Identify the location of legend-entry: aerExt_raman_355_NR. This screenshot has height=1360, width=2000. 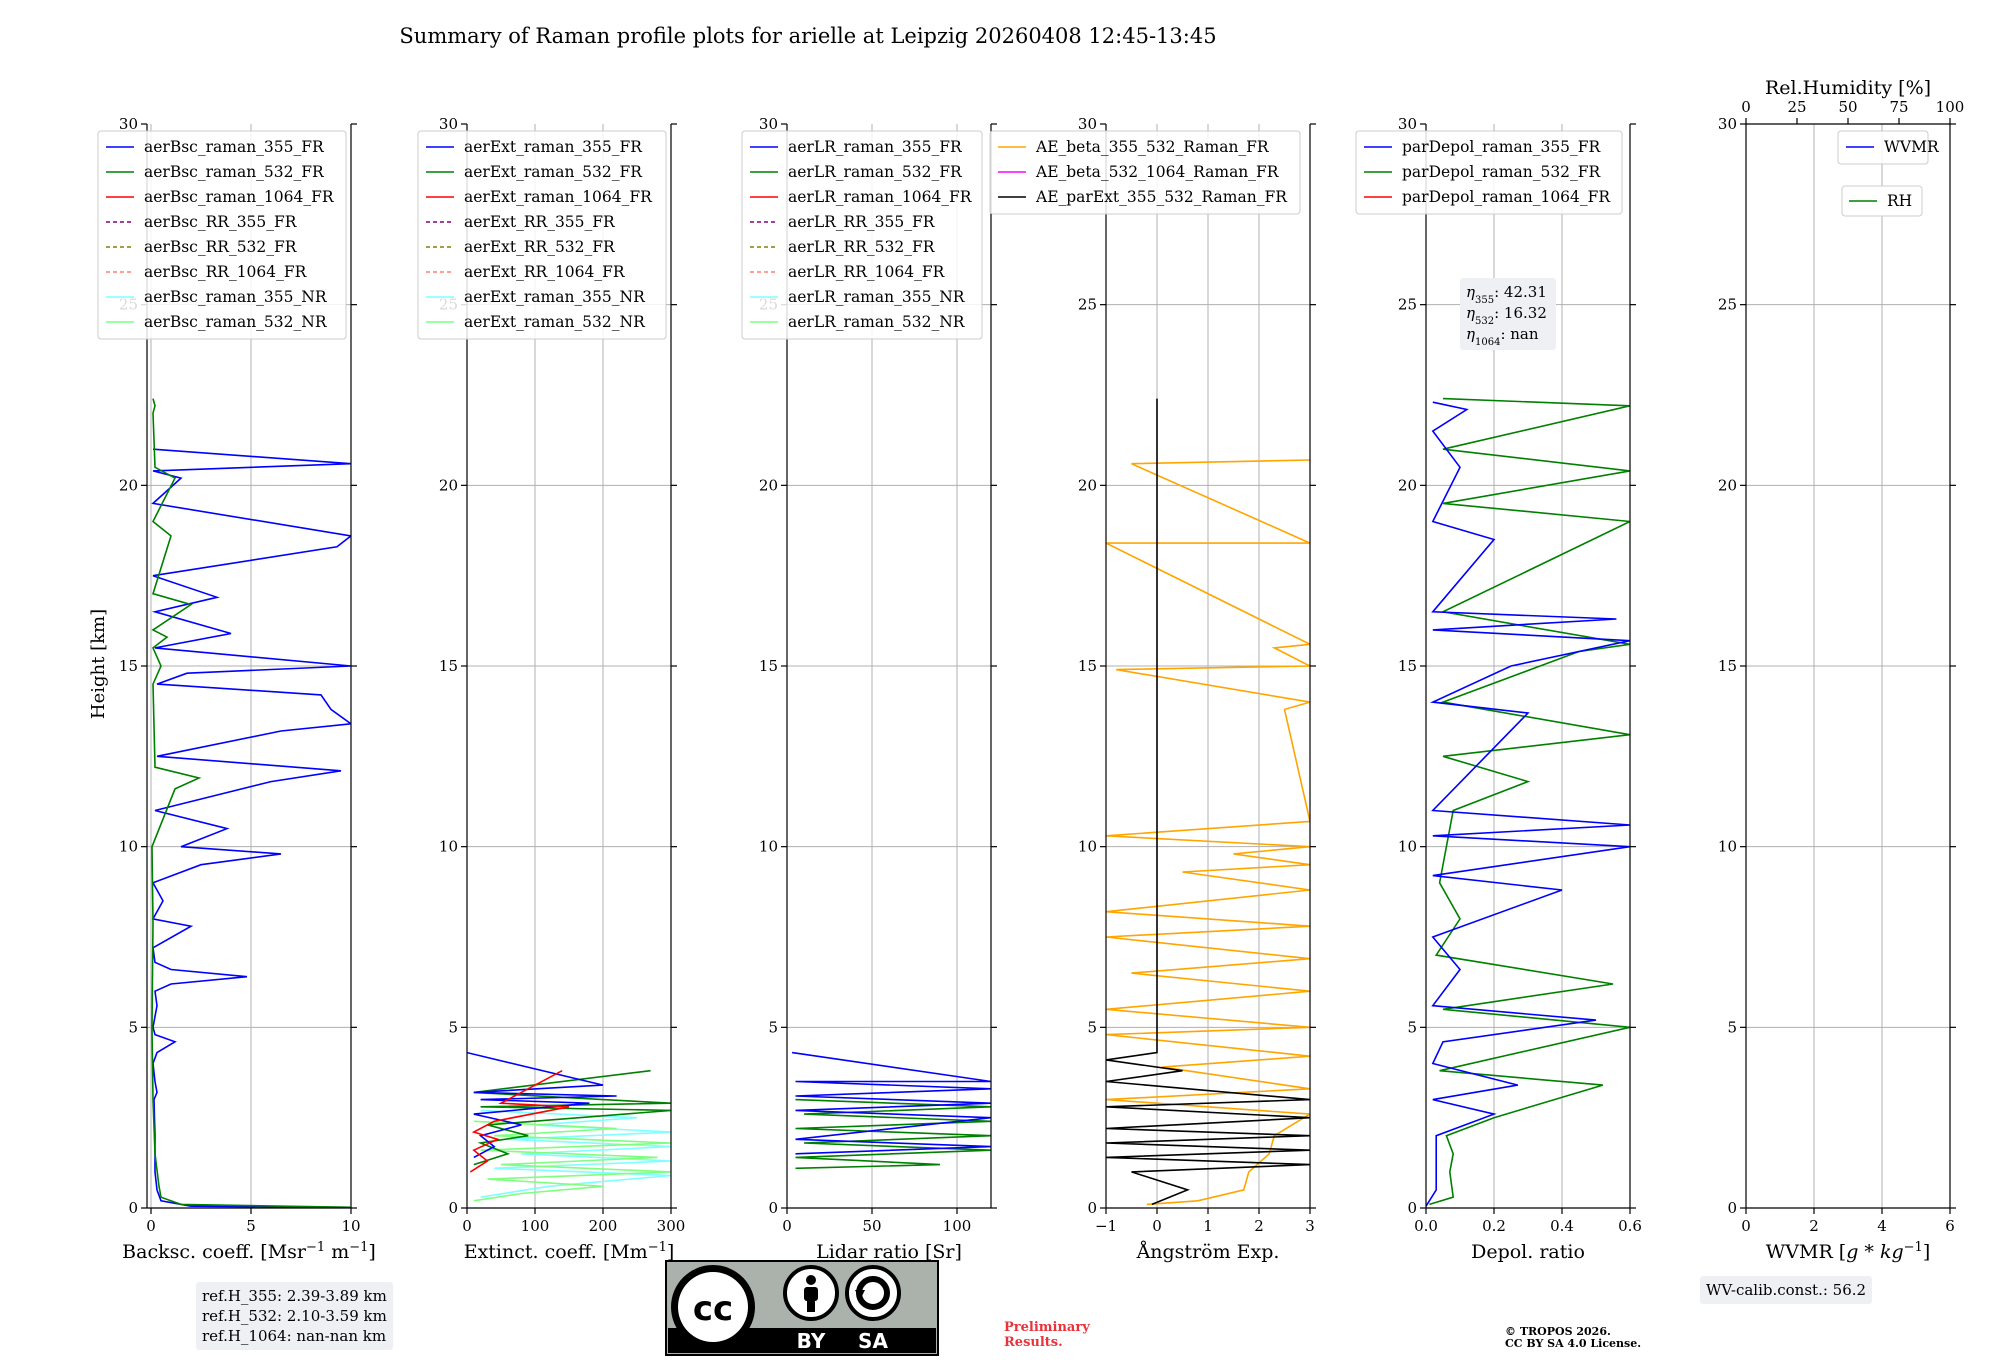
(555, 297).